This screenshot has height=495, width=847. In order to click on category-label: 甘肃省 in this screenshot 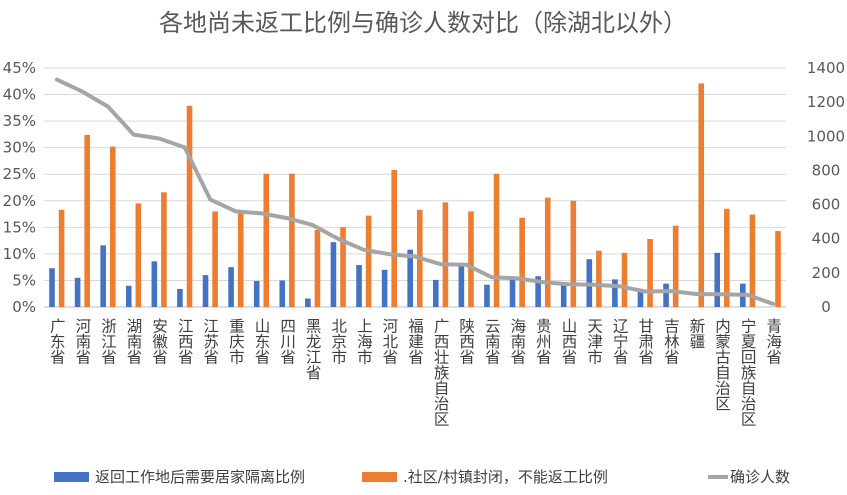, I will do `click(645, 341)`.